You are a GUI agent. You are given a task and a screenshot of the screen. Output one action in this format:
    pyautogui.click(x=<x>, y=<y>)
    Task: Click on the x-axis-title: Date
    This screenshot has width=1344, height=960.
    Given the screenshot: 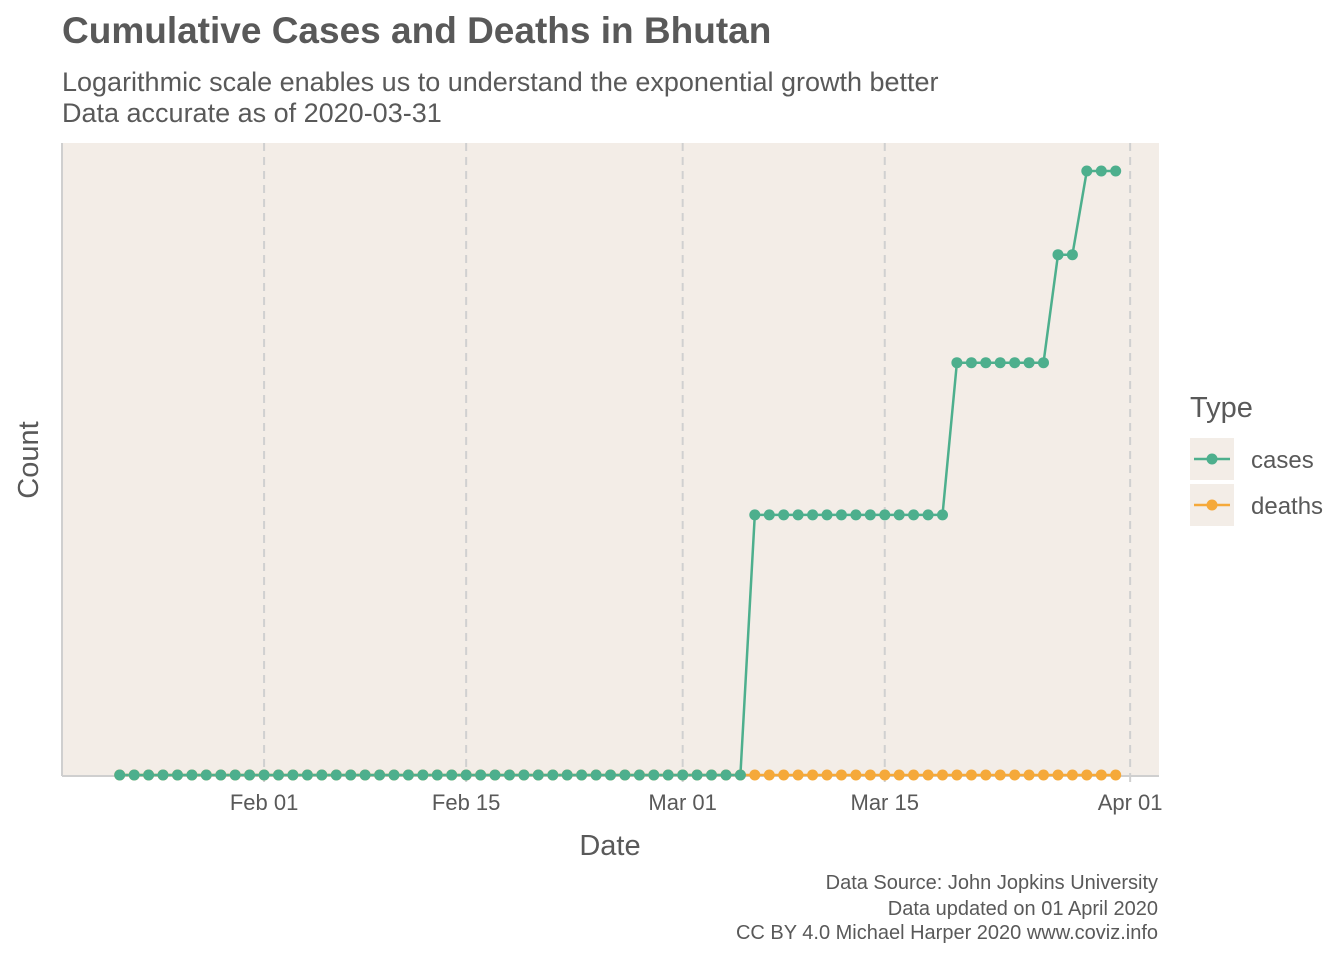 What is the action you would take?
    pyautogui.click(x=609, y=846)
    